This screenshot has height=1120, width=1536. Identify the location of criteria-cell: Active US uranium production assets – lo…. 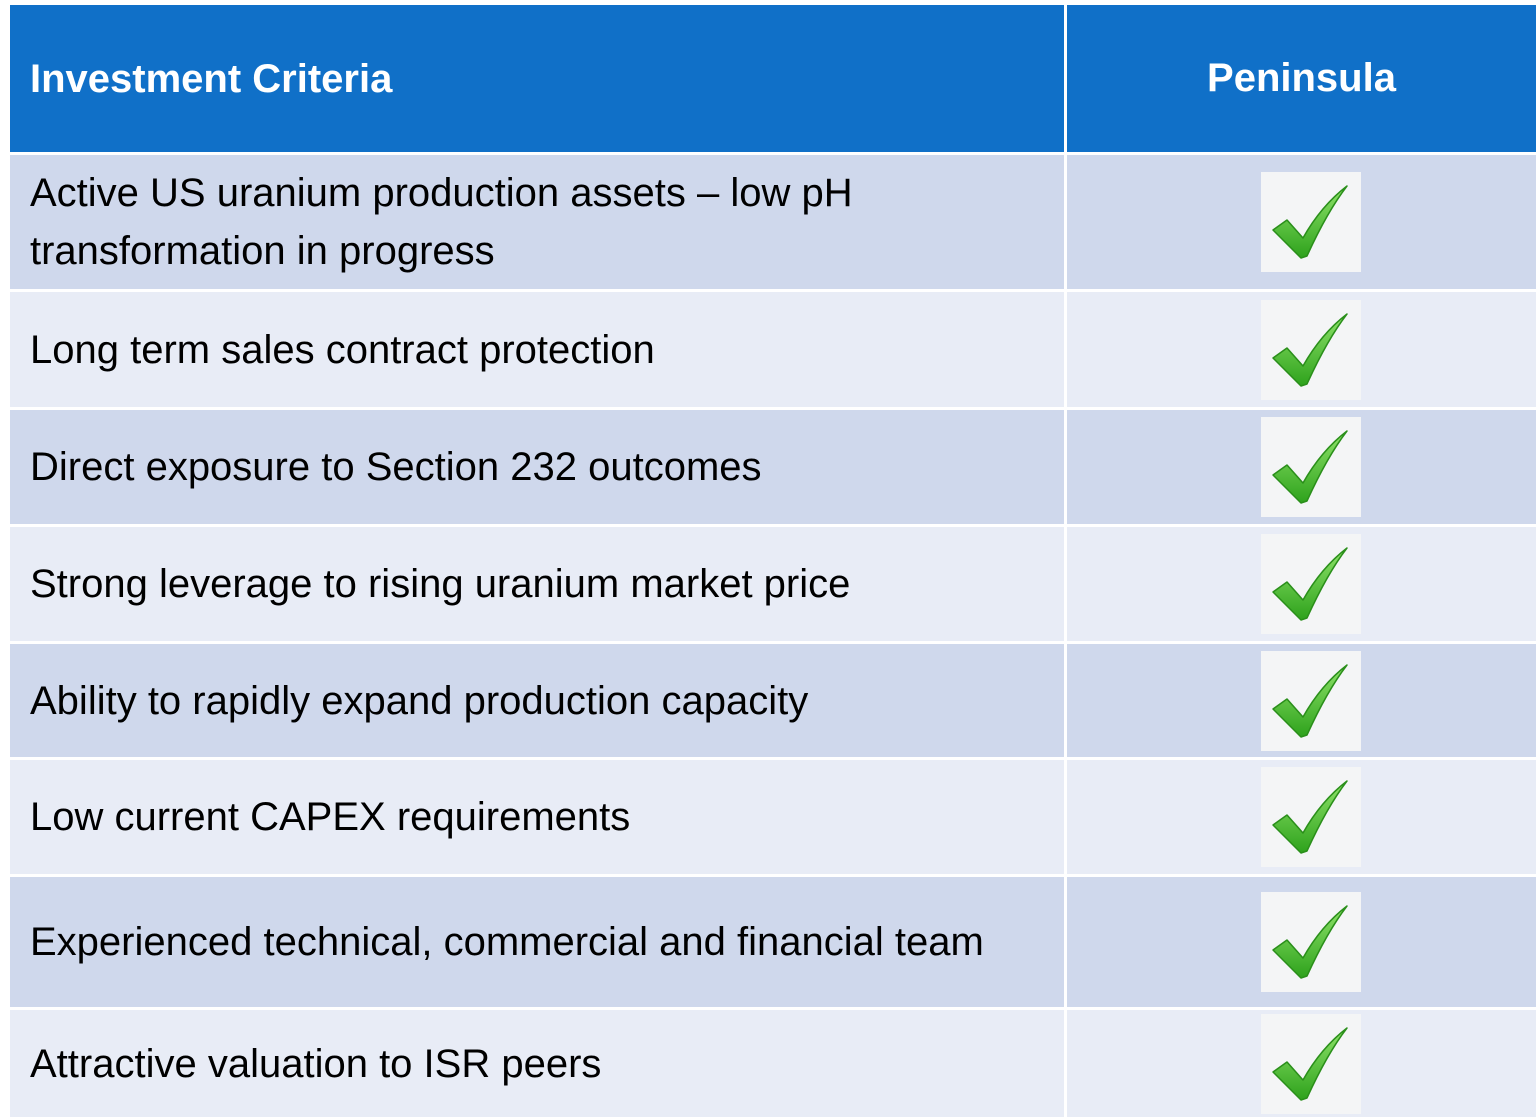
(538, 222).